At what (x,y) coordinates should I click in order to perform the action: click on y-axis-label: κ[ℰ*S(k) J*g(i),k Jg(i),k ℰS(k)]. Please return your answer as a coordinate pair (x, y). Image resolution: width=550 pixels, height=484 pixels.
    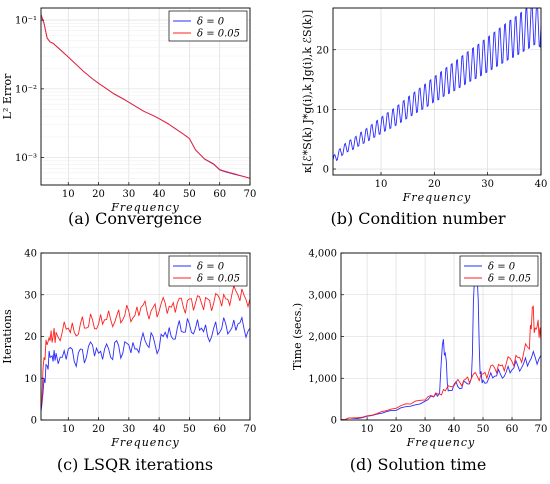
    Looking at the image, I should click on (307, 91).